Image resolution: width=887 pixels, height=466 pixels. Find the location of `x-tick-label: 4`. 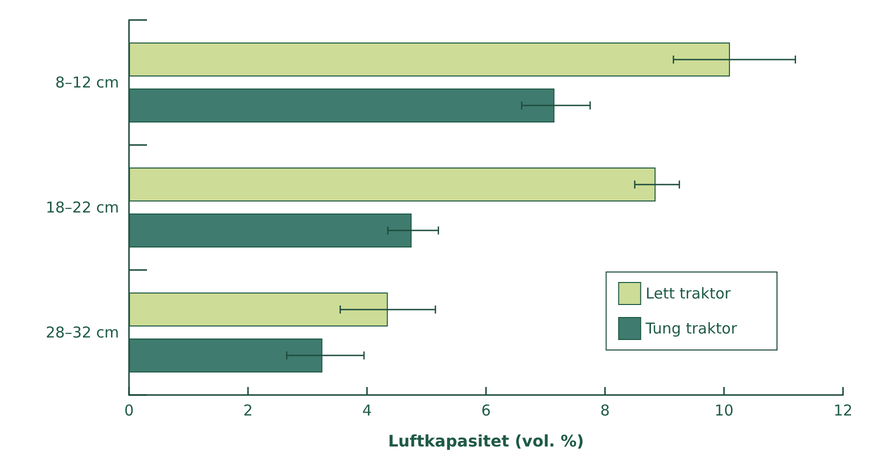

x-tick-label: 4 is located at coordinates (367, 411).